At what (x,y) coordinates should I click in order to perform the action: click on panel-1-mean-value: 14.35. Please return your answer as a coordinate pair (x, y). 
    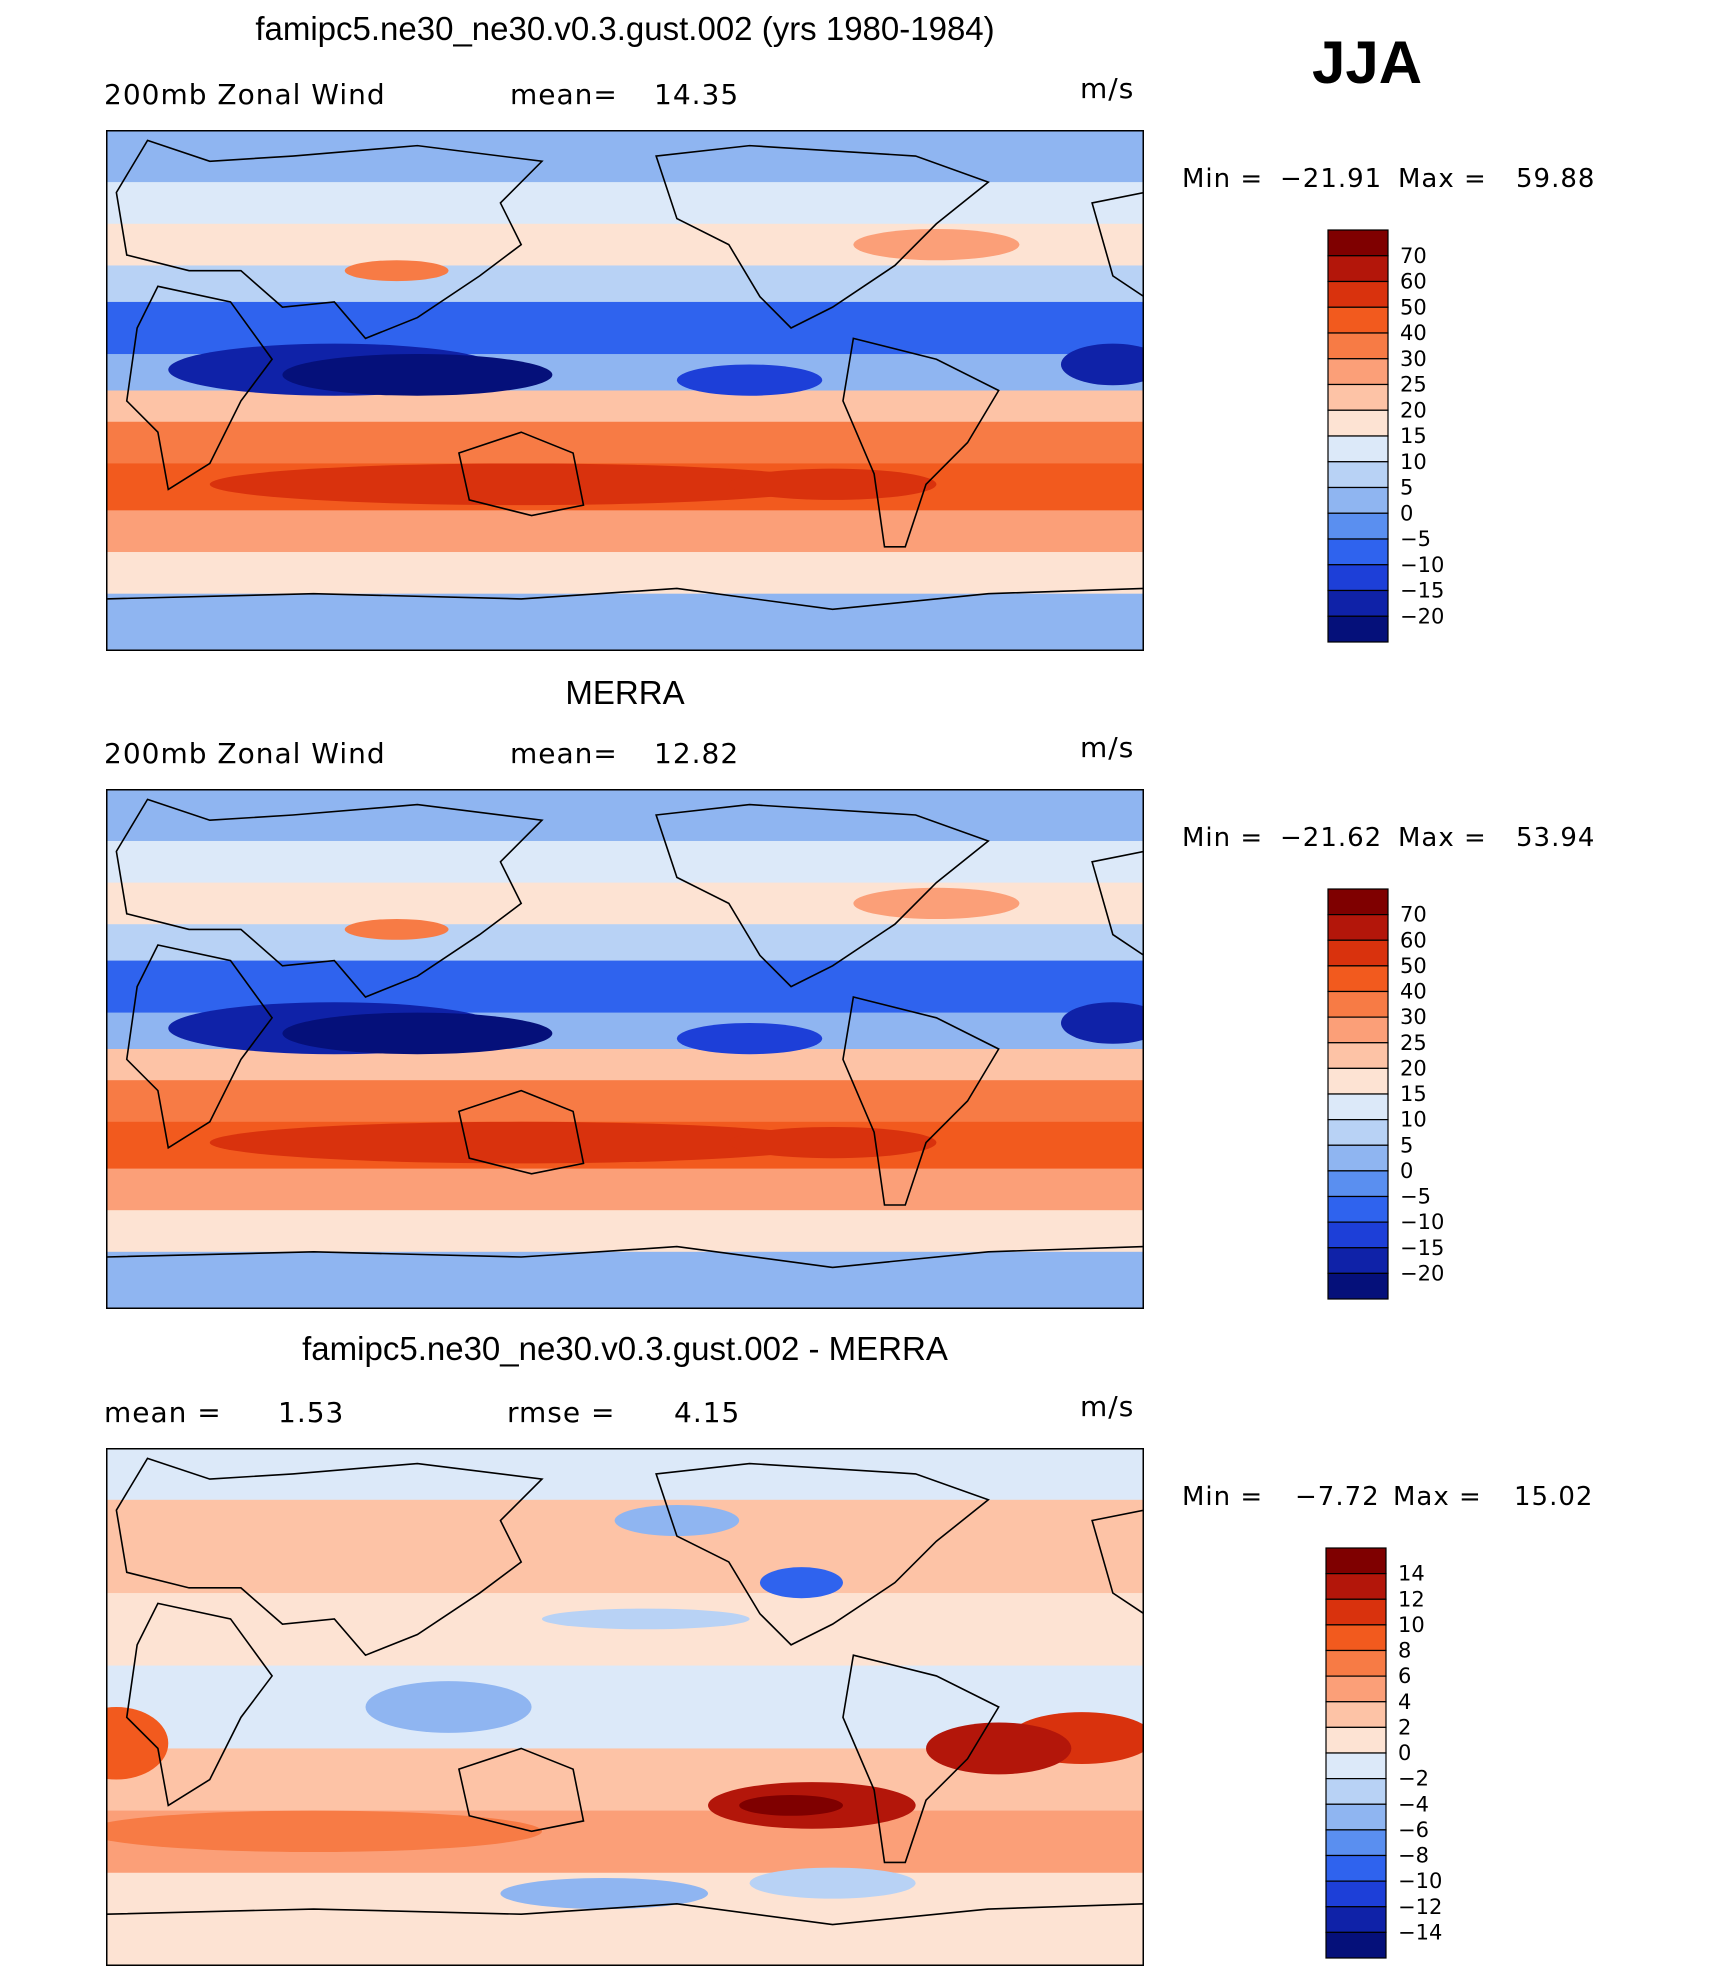
    Looking at the image, I should click on (697, 94).